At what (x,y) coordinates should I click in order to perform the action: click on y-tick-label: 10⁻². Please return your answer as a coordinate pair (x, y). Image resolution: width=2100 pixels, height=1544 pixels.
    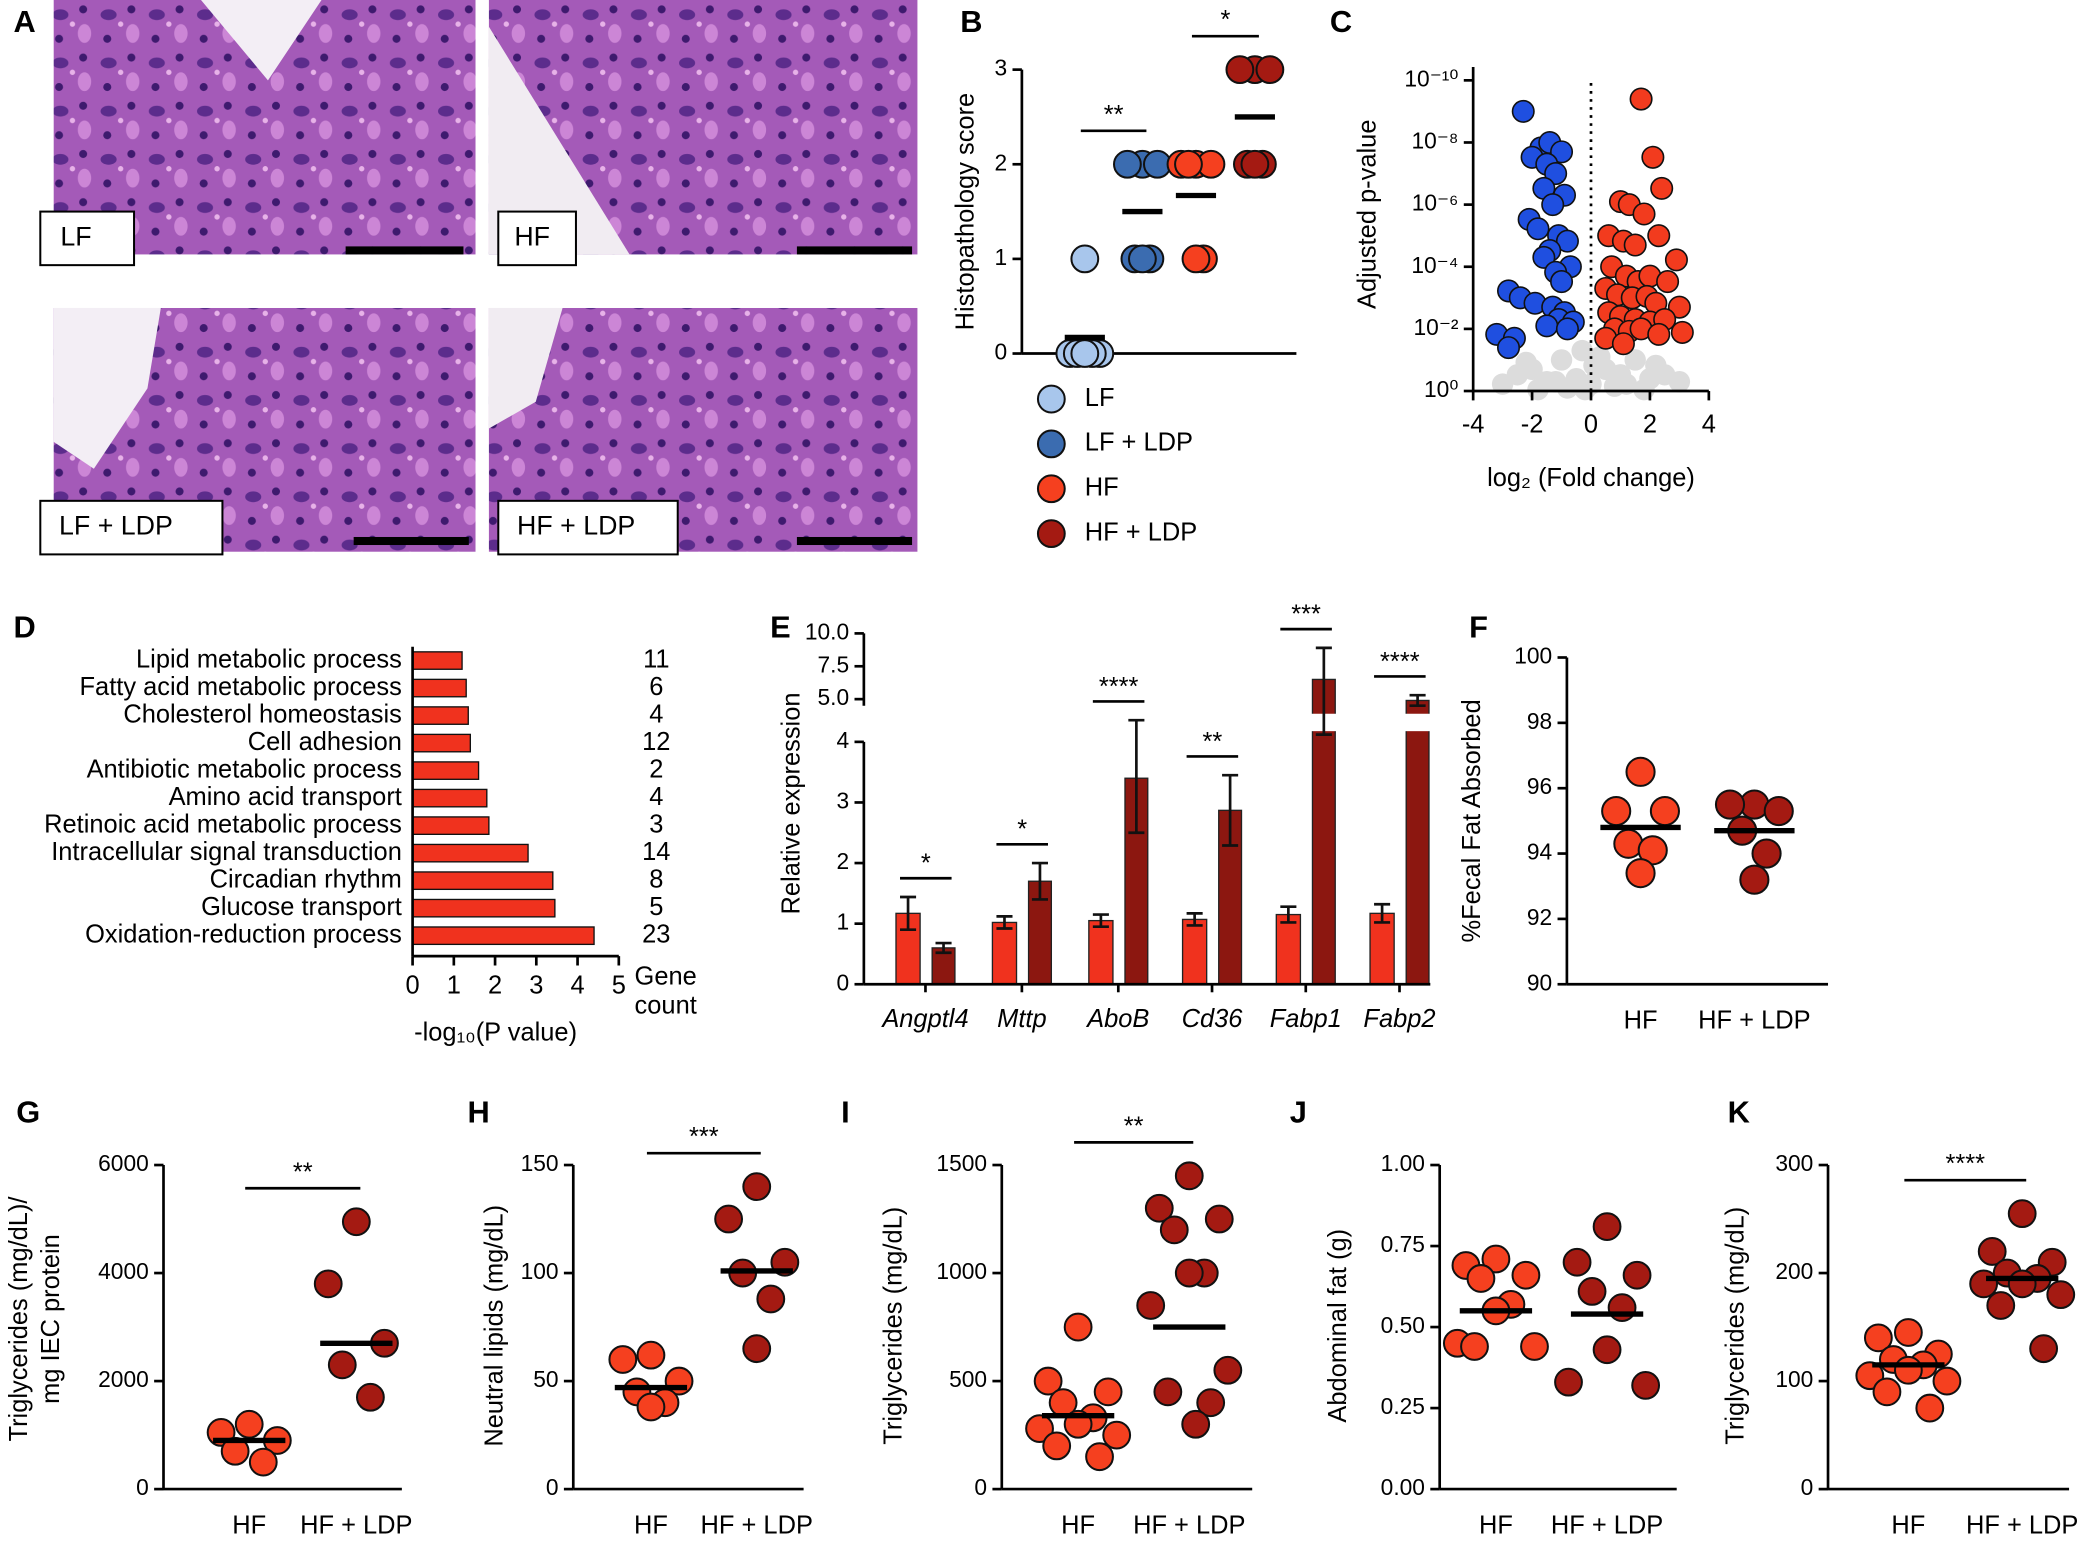
    Looking at the image, I should click on (1436, 327).